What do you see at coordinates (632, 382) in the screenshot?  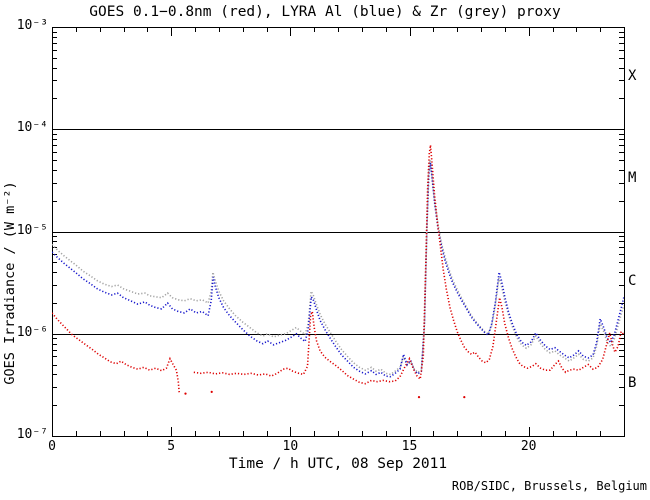 I see `flare-class-label: B` at bounding box center [632, 382].